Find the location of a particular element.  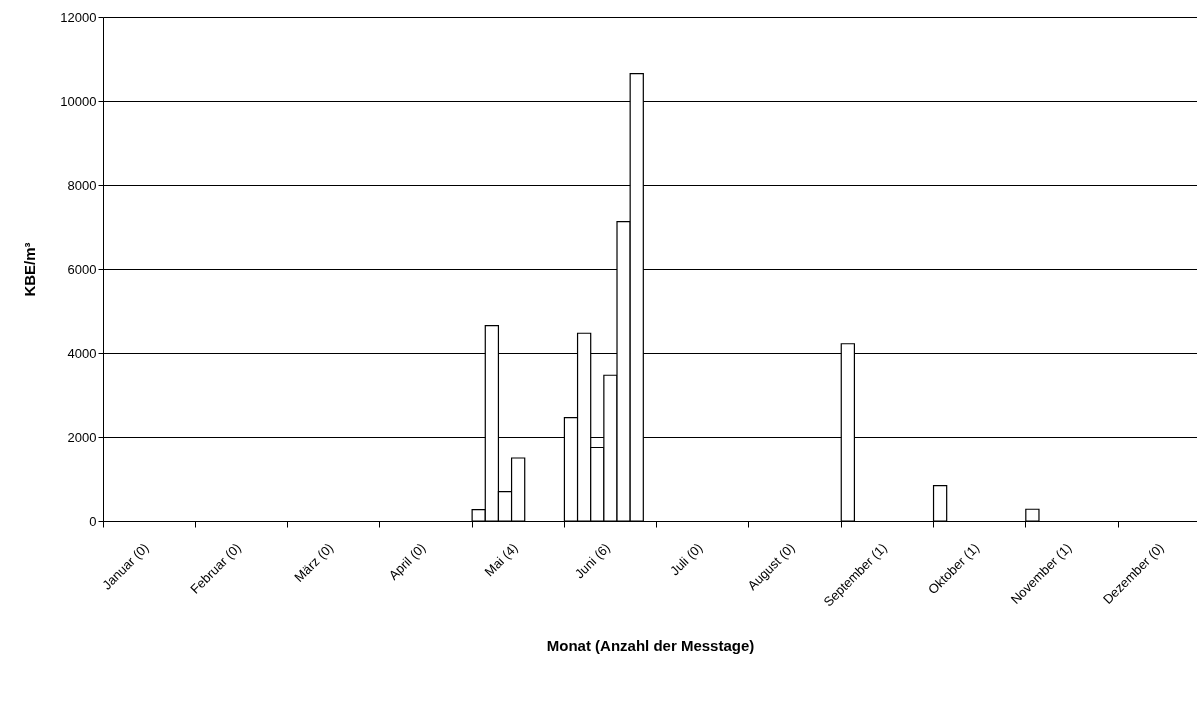

y-tick-label: 6000 is located at coordinates (82, 269).